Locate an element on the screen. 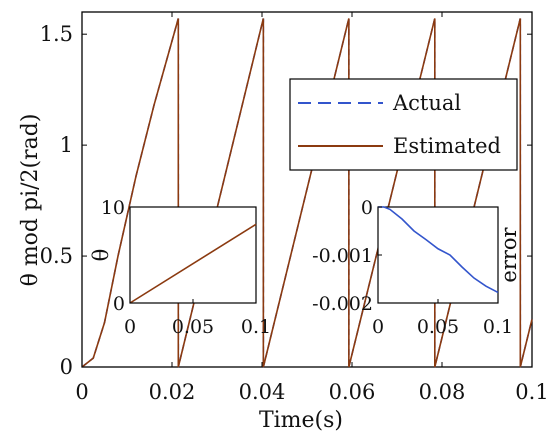  x-tick-label: 0.06 is located at coordinates (352, 392).